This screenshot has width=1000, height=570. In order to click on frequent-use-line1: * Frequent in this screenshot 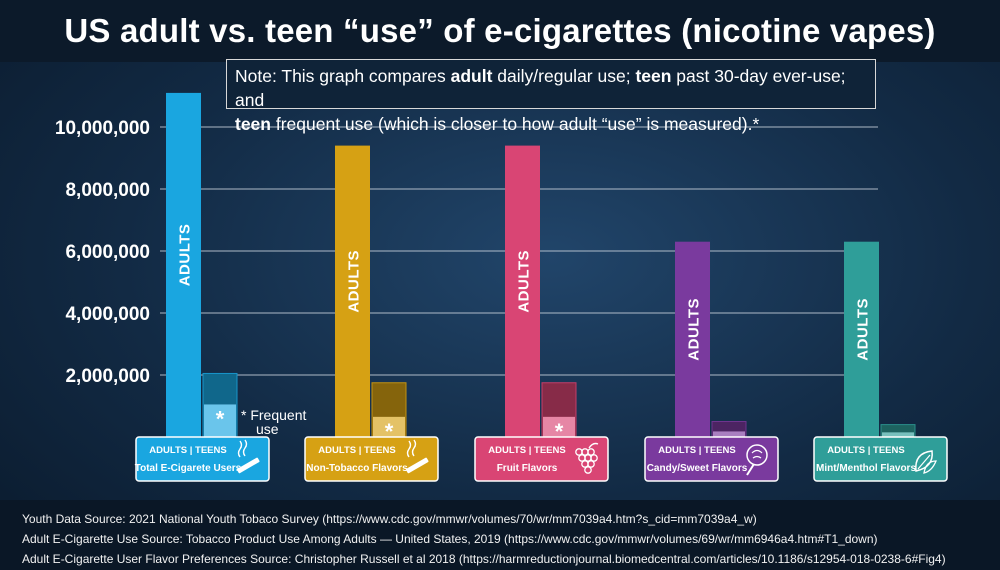, I will do `click(273, 415)`.